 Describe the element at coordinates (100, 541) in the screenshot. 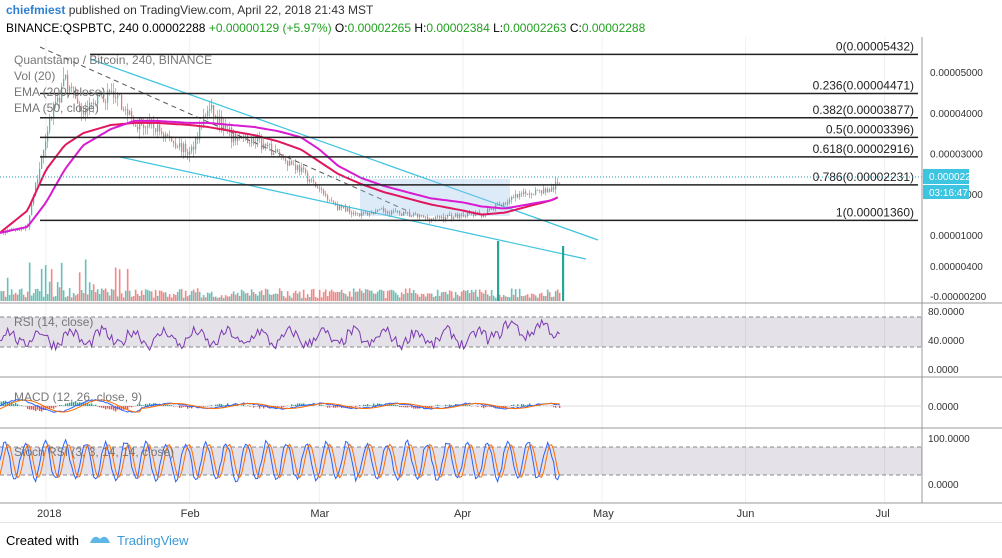

I see `tradingview-logo-icon` at that location.